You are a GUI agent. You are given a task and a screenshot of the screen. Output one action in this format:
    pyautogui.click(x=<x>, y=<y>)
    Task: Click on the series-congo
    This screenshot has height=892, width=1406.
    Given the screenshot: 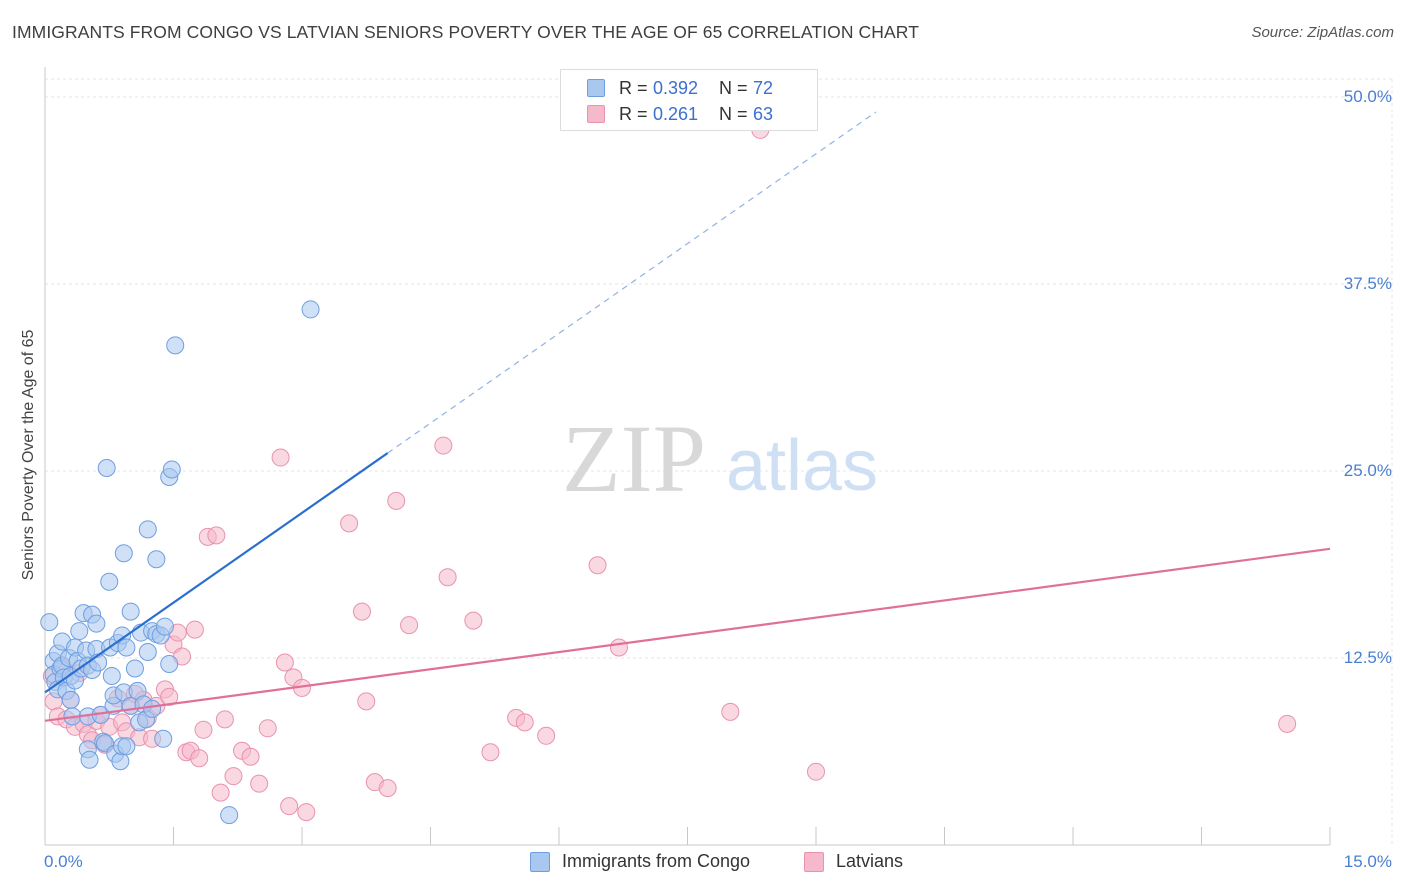 What is the action you would take?
    pyautogui.click(x=180, y=562)
    